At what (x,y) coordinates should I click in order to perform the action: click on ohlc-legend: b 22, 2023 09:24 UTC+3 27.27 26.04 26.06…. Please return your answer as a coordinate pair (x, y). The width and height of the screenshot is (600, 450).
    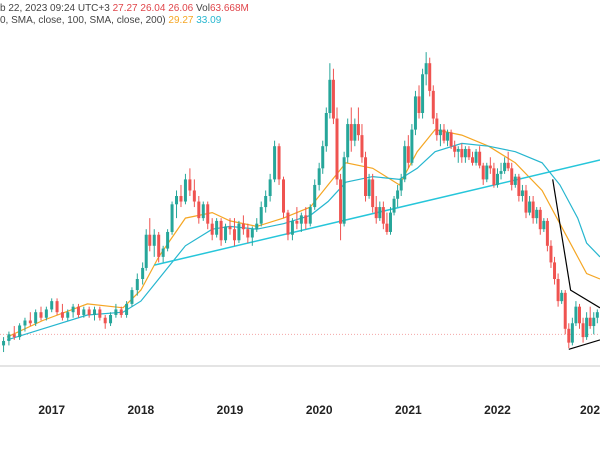
    Looking at the image, I should click on (124, 8).